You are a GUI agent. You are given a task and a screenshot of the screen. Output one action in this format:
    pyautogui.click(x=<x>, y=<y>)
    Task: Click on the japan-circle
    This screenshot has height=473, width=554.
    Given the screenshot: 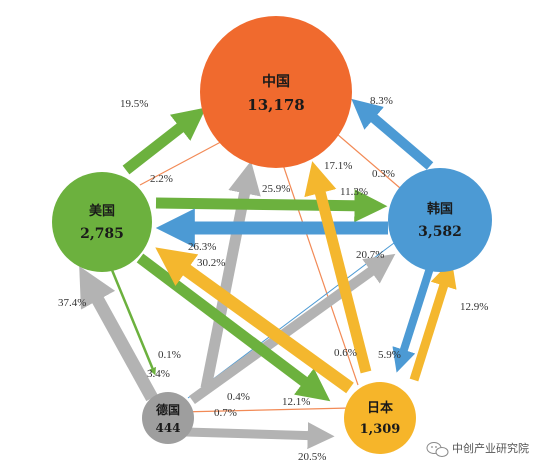 What is the action you would take?
    pyautogui.click(x=380, y=418)
    